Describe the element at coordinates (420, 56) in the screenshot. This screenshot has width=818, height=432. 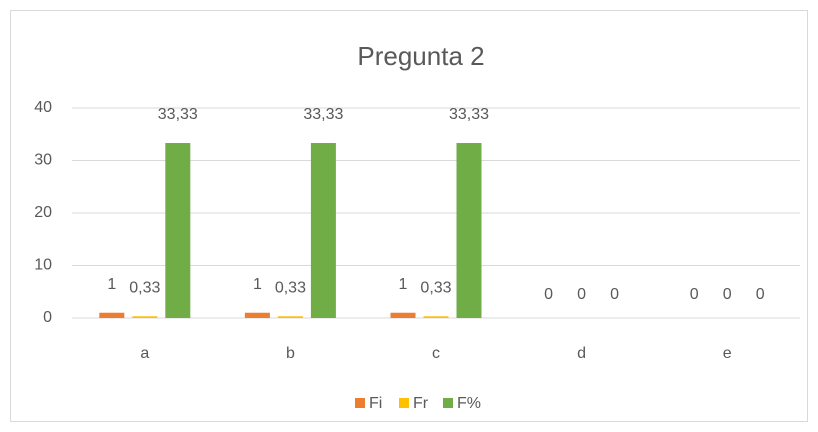
I see `chart-title: Pregunta 2` at that location.